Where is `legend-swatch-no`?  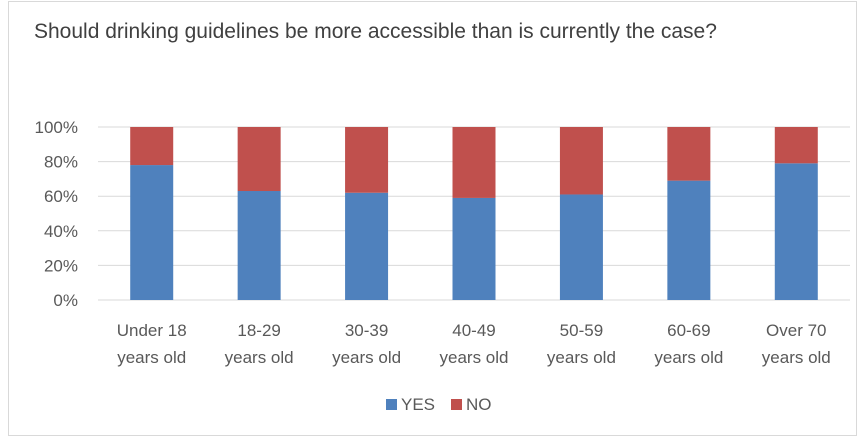 legend-swatch-no is located at coordinates (456, 404).